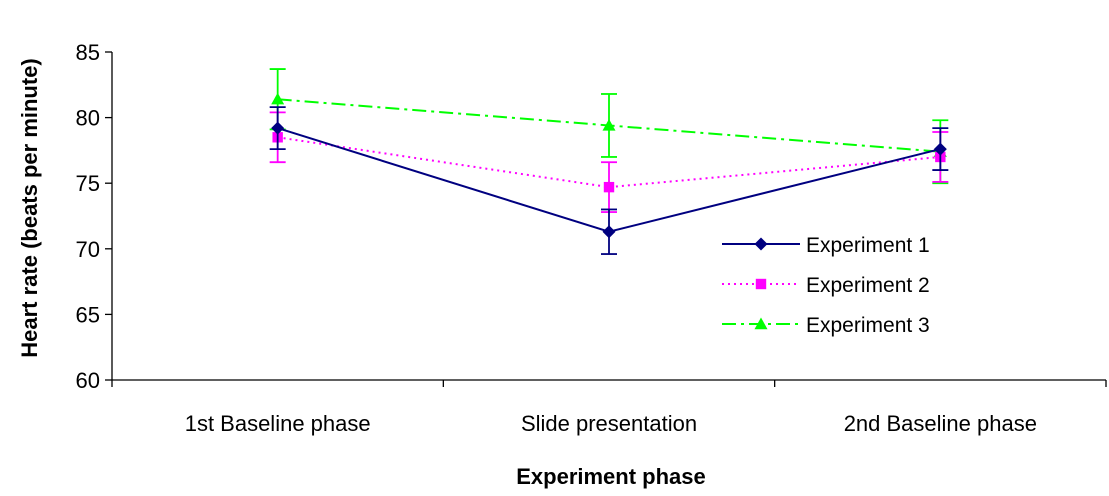 Image resolution: width=1109 pixels, height=496 pixels. What do you see at coordinates (88, 380) in the screenshot?
I see `y-tick-label: 60` at bounding box center [88, 380].